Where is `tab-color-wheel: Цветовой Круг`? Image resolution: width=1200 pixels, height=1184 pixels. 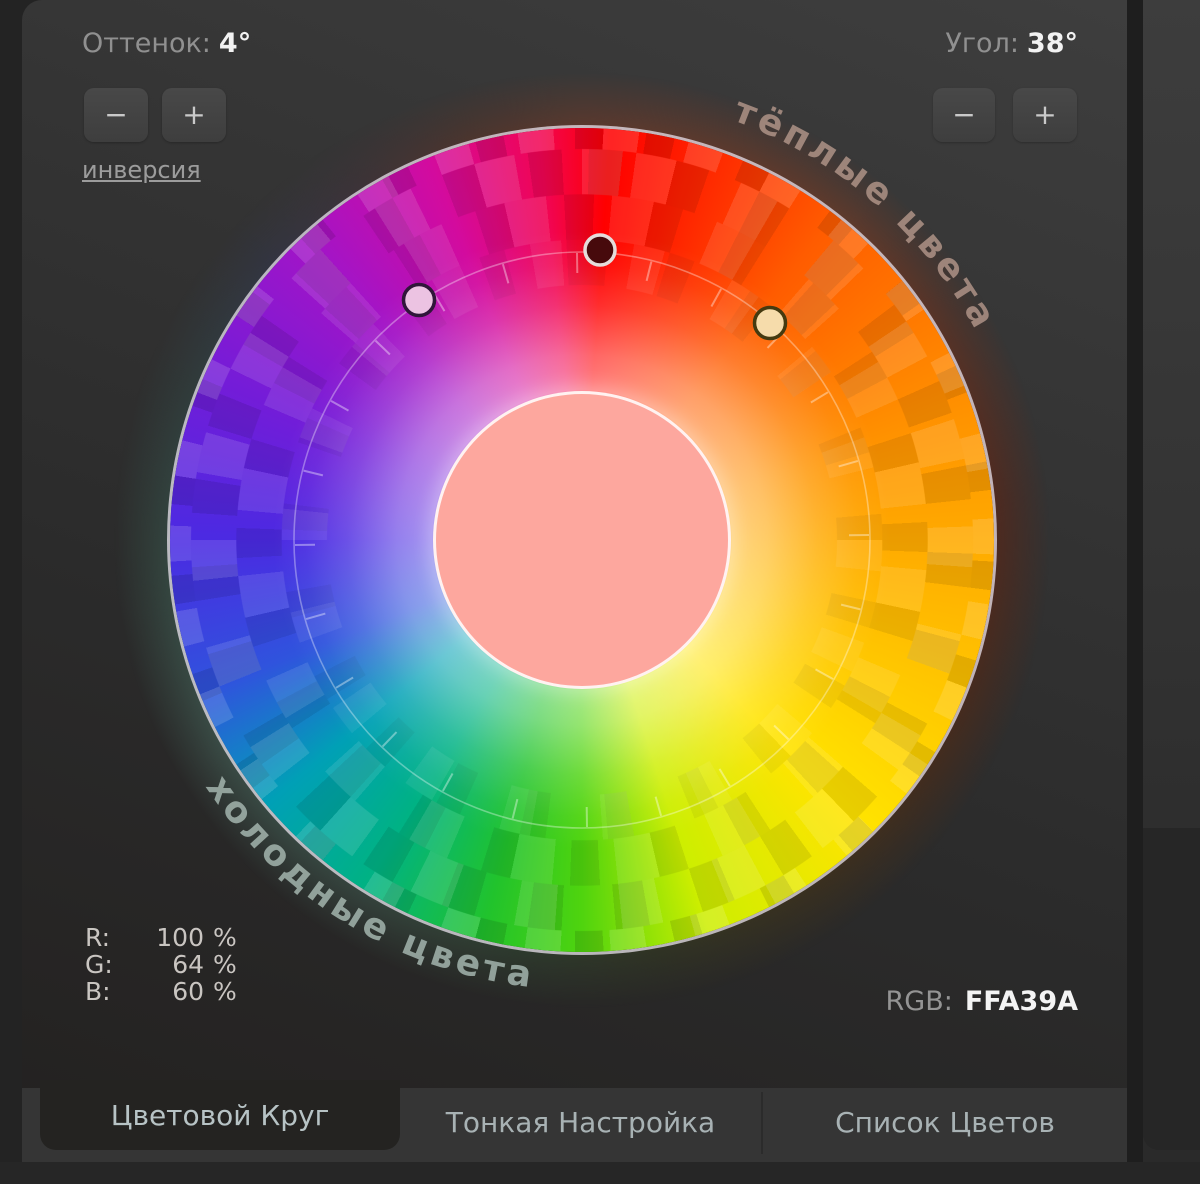
tab-color-wheel: Цветовой Круг is located at coordinates (220, 1115).